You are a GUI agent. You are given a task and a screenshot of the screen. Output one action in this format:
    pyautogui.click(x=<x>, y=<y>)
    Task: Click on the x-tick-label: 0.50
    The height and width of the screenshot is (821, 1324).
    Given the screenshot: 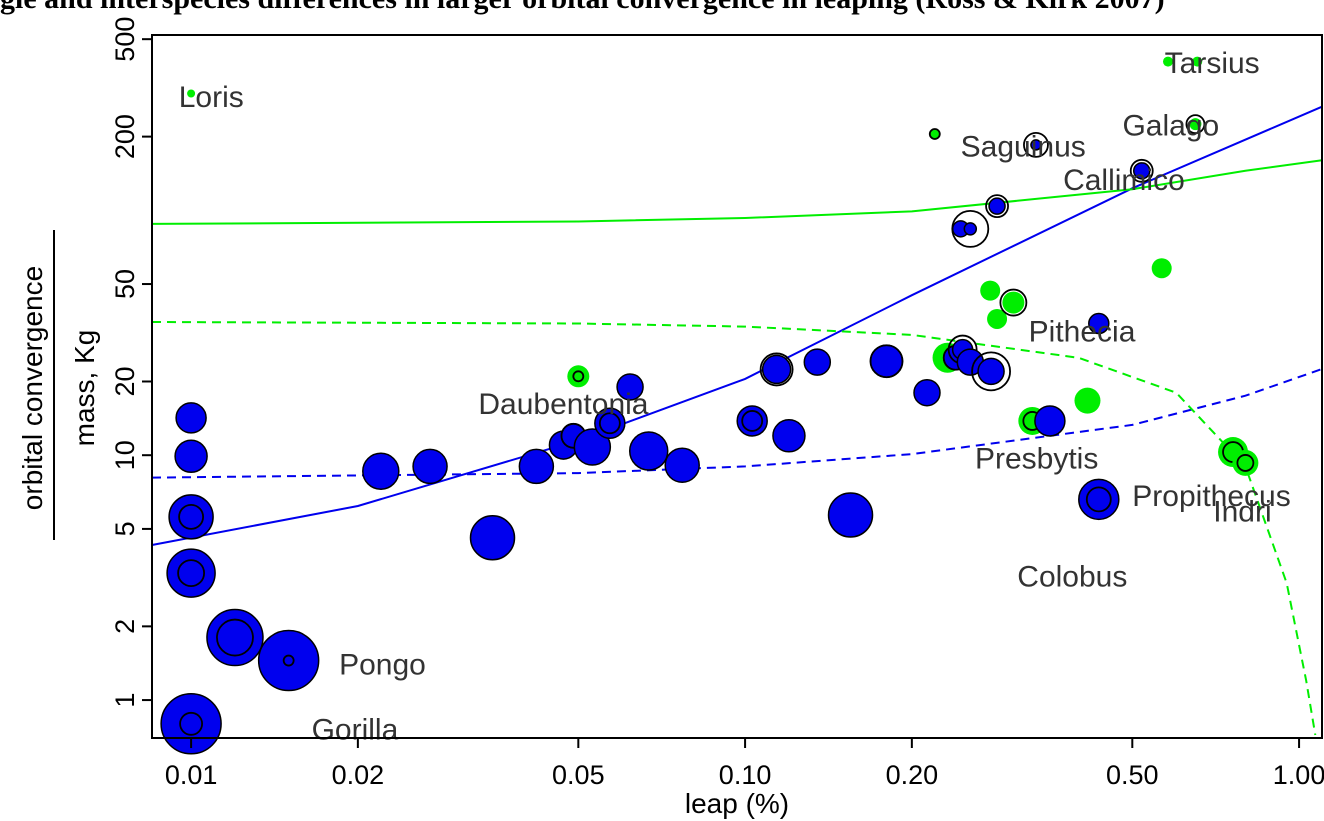 What is the action you would take?
    pyautogui.click(x=1132, y=775)
    